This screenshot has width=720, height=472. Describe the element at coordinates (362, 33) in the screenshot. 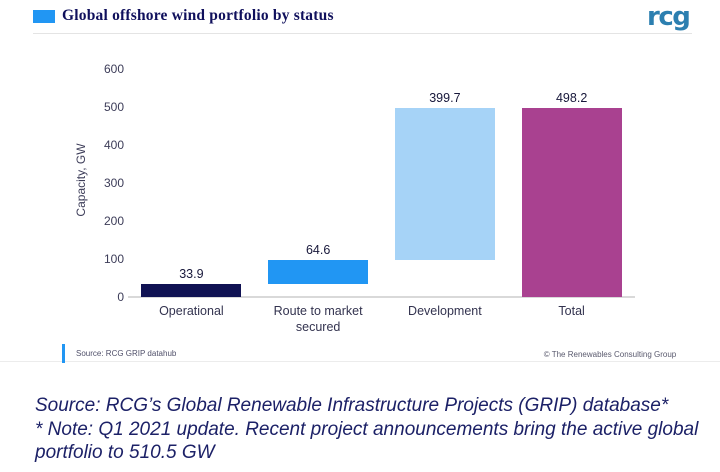

I see `title-divider` at that location.